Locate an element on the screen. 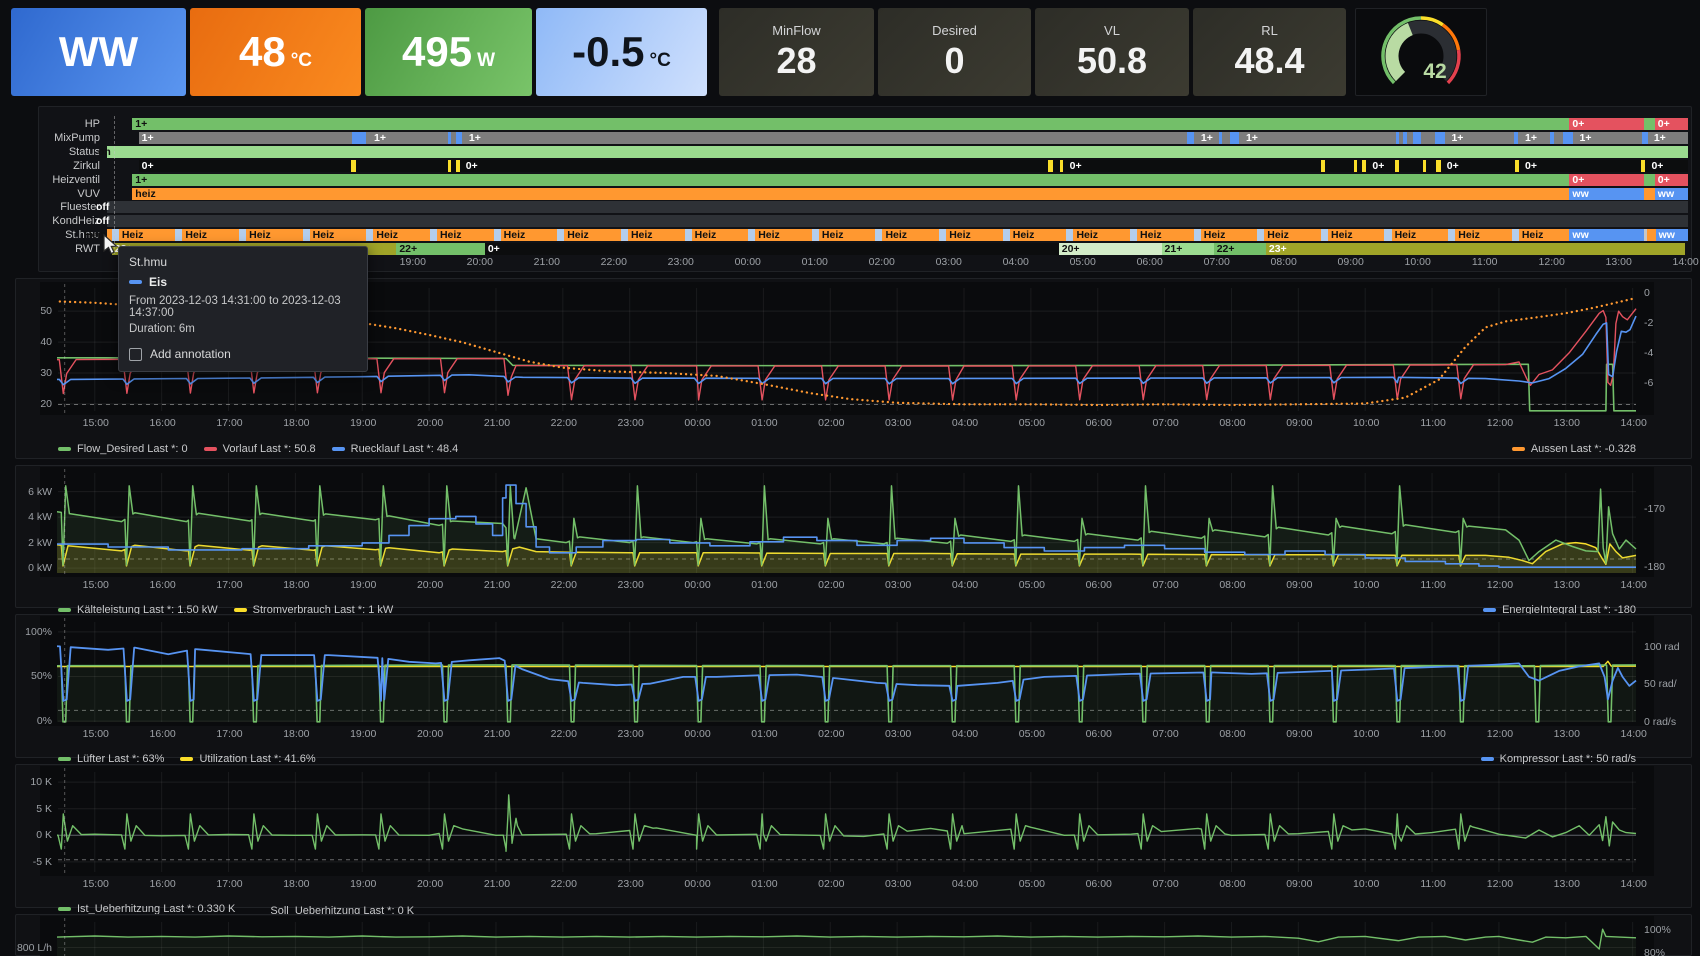  add-annotation-button: Add annotation is located at coordinates (243, 354).